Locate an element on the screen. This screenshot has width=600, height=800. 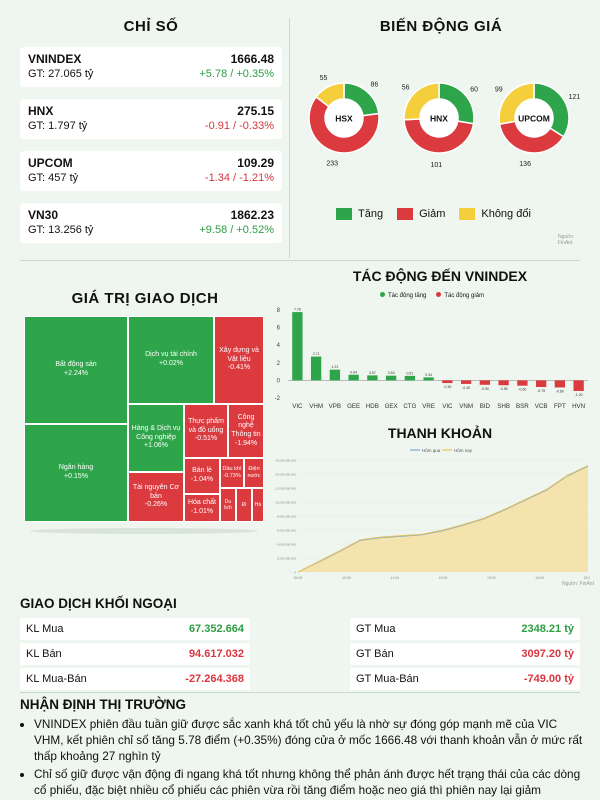
impact-category-label: HDB is located at coordinates (372, 406).